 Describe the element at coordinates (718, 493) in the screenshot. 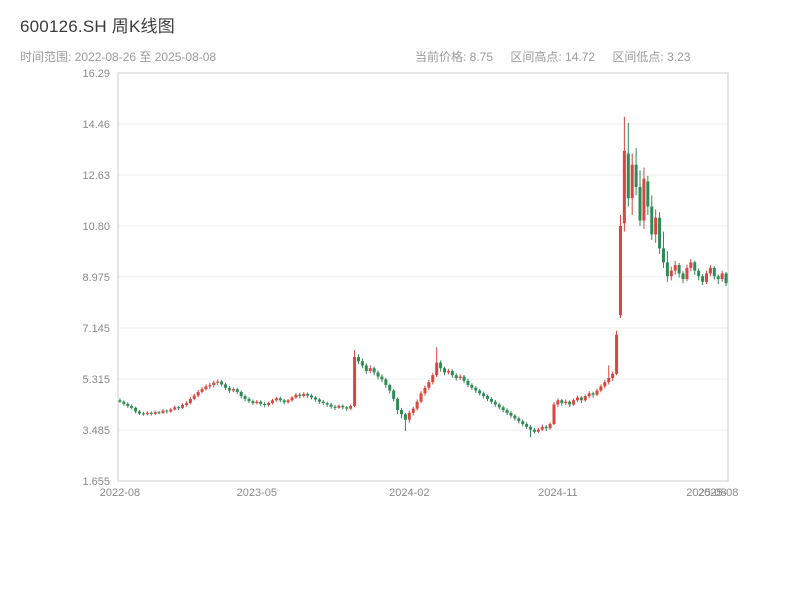

I see `x-axis-tick-label: 2025-08` at that location.